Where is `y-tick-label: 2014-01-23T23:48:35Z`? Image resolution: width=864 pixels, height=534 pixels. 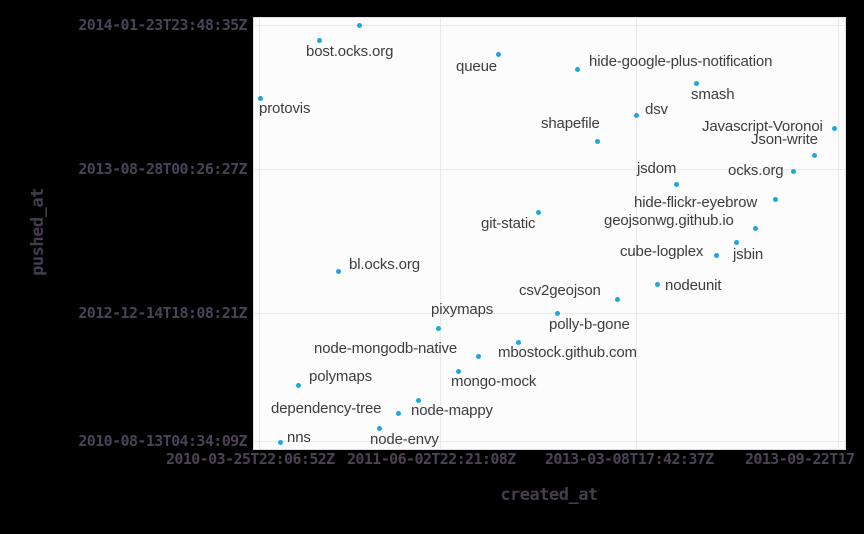
y-tick-label: 2014-01-23T23:48:35Z is located at coordinates (162, 25).